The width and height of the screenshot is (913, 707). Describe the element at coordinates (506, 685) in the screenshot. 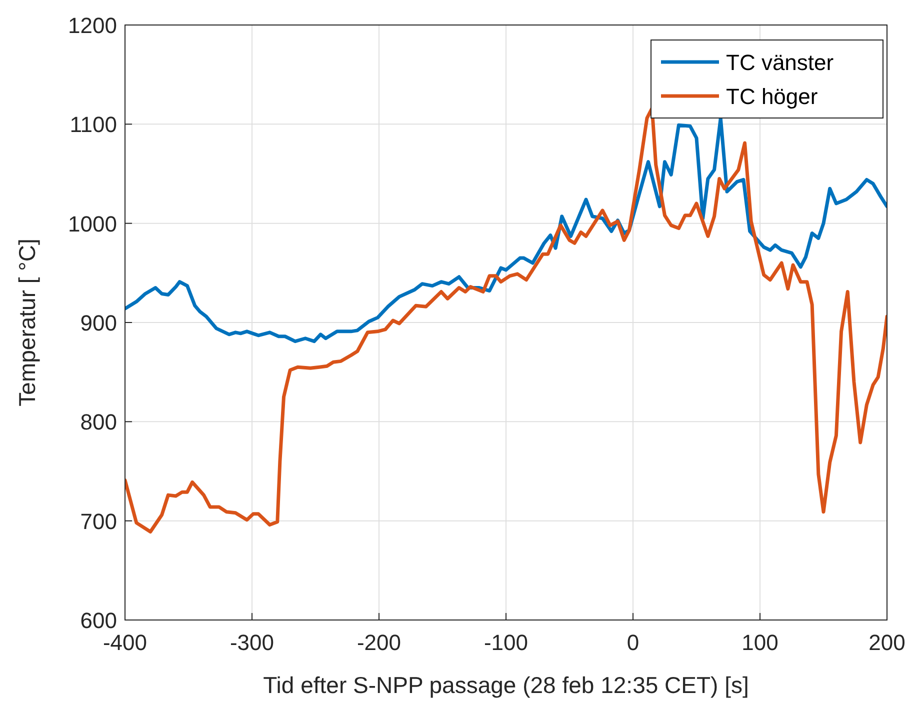

I see `x-axis-title: Tid efter S-NPP passage (28 feb 12:35 CET) [s]` at that location.